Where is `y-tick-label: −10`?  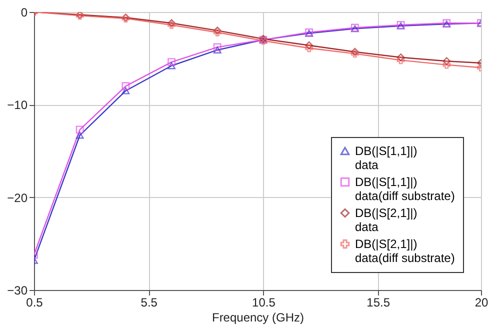 y-tick-label: −10 is located at coordinates (17, 105).